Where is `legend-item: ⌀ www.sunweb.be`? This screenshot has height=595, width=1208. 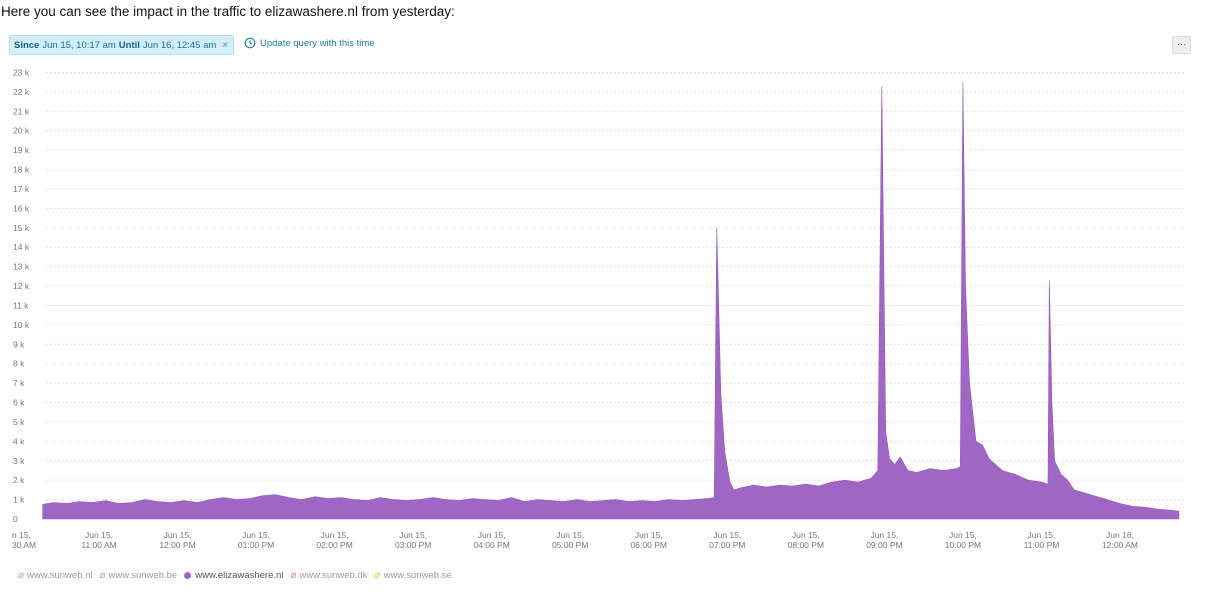
legend-item: ⌀ www.sunweb.be is located at coordinates (139, 575).